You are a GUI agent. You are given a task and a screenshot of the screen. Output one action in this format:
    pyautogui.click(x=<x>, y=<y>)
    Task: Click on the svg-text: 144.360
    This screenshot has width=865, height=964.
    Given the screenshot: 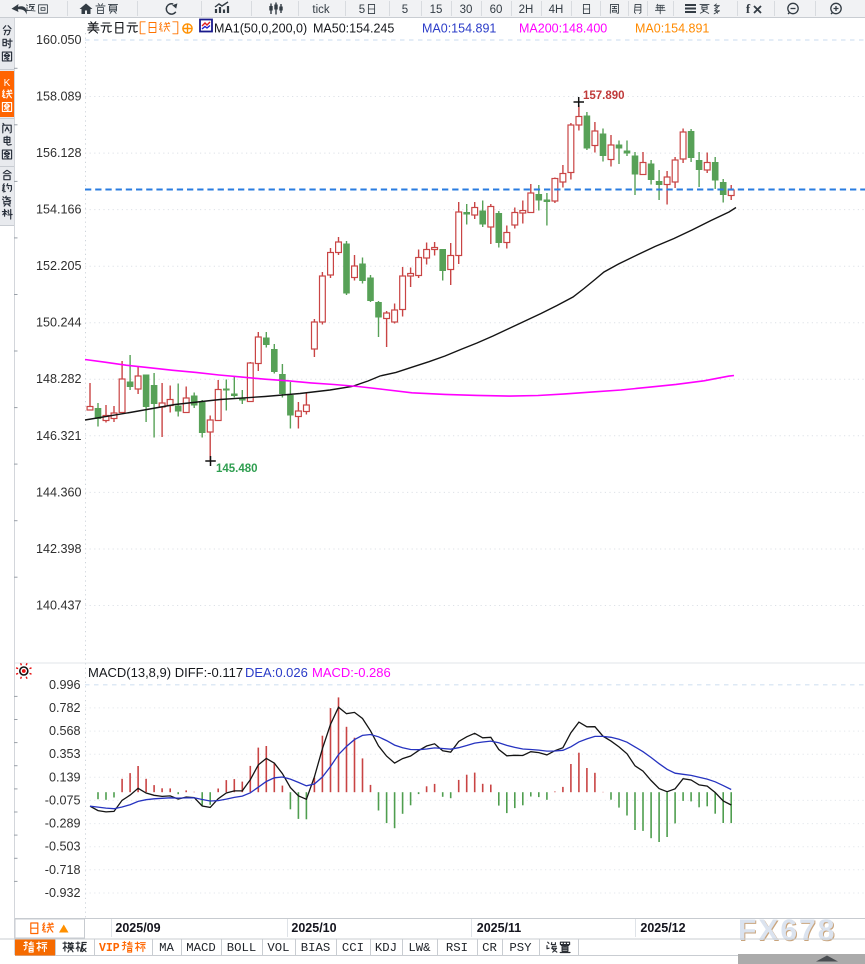 What is the action you would take?
    pyautogui.click(x=59, y=492)
    